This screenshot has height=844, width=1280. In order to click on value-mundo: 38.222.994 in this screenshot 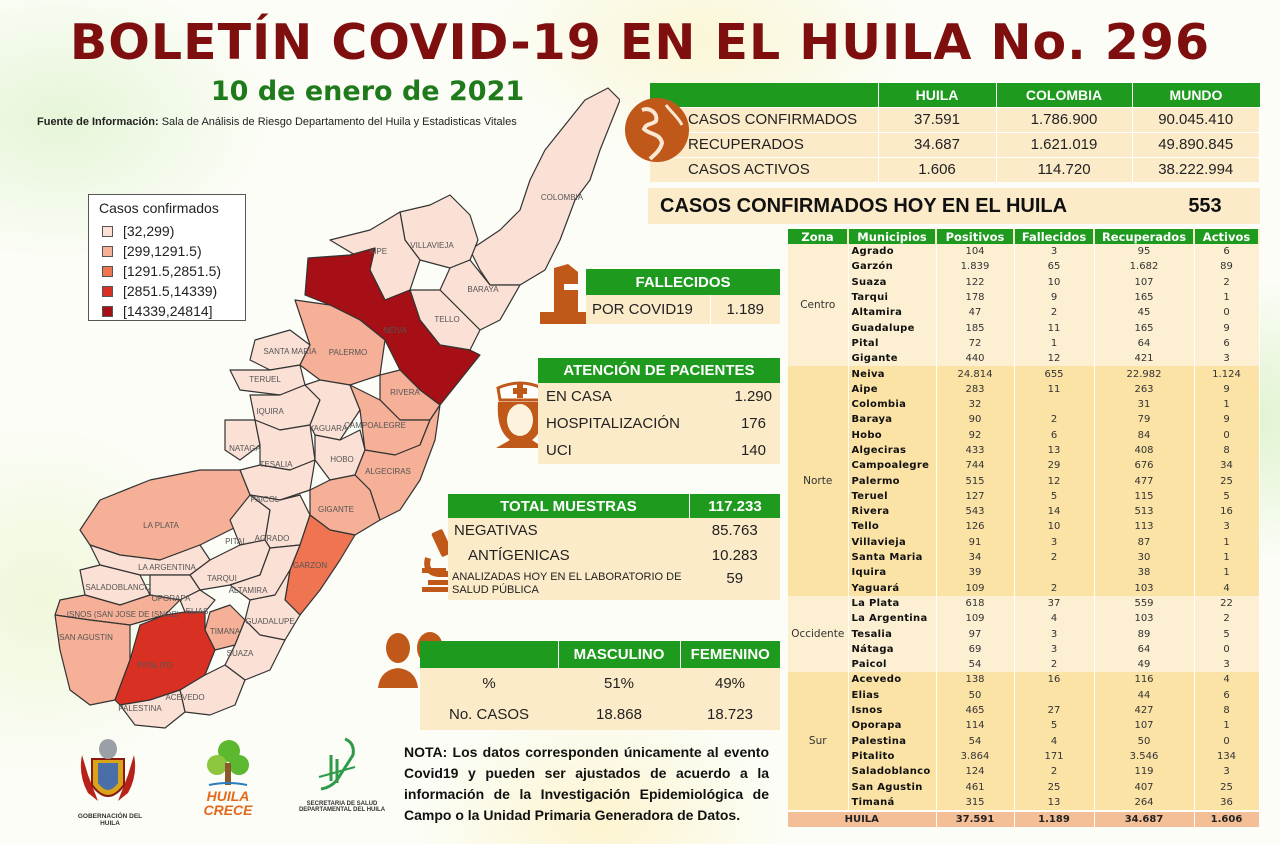, I will do `click(1196, 169)`.